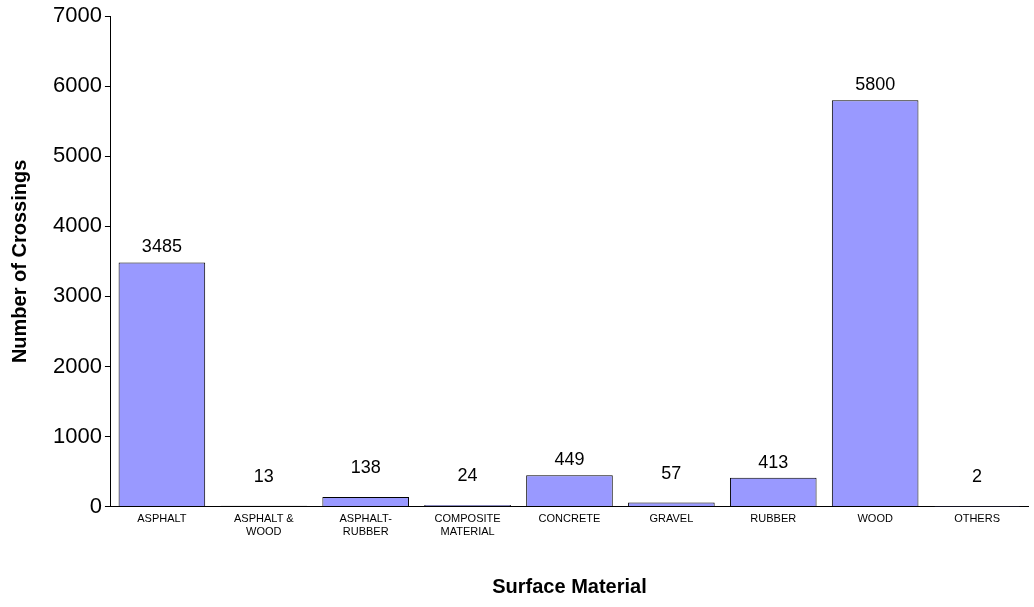 This screenshot has height=607, width=1034. Describe the element at coordinates (875, 518) in the screenshot. I see `x-tick-label: WOOD` at that location.